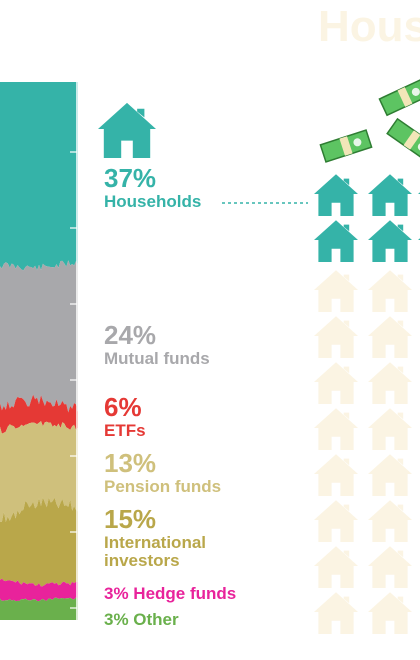  I want to click on mutual-funds-label: 24% Mutual funds, so click(157, 344).